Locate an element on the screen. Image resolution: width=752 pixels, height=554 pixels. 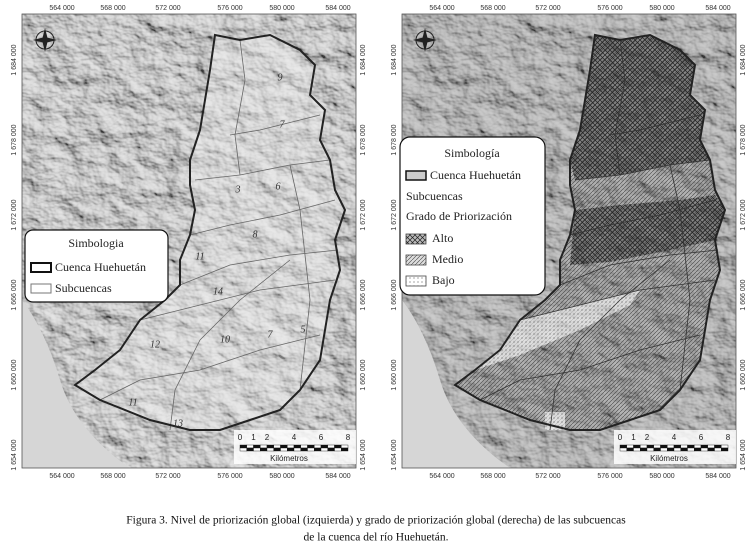
subbasin-label: 14 is located at coordinates (218, 291).